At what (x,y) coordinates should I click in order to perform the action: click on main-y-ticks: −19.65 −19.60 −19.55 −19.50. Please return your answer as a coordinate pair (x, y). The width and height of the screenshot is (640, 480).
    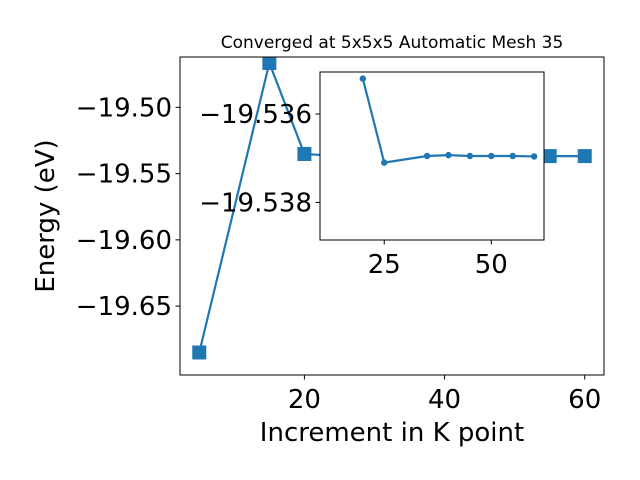
    Looking at the image, I should click on (128, 207).